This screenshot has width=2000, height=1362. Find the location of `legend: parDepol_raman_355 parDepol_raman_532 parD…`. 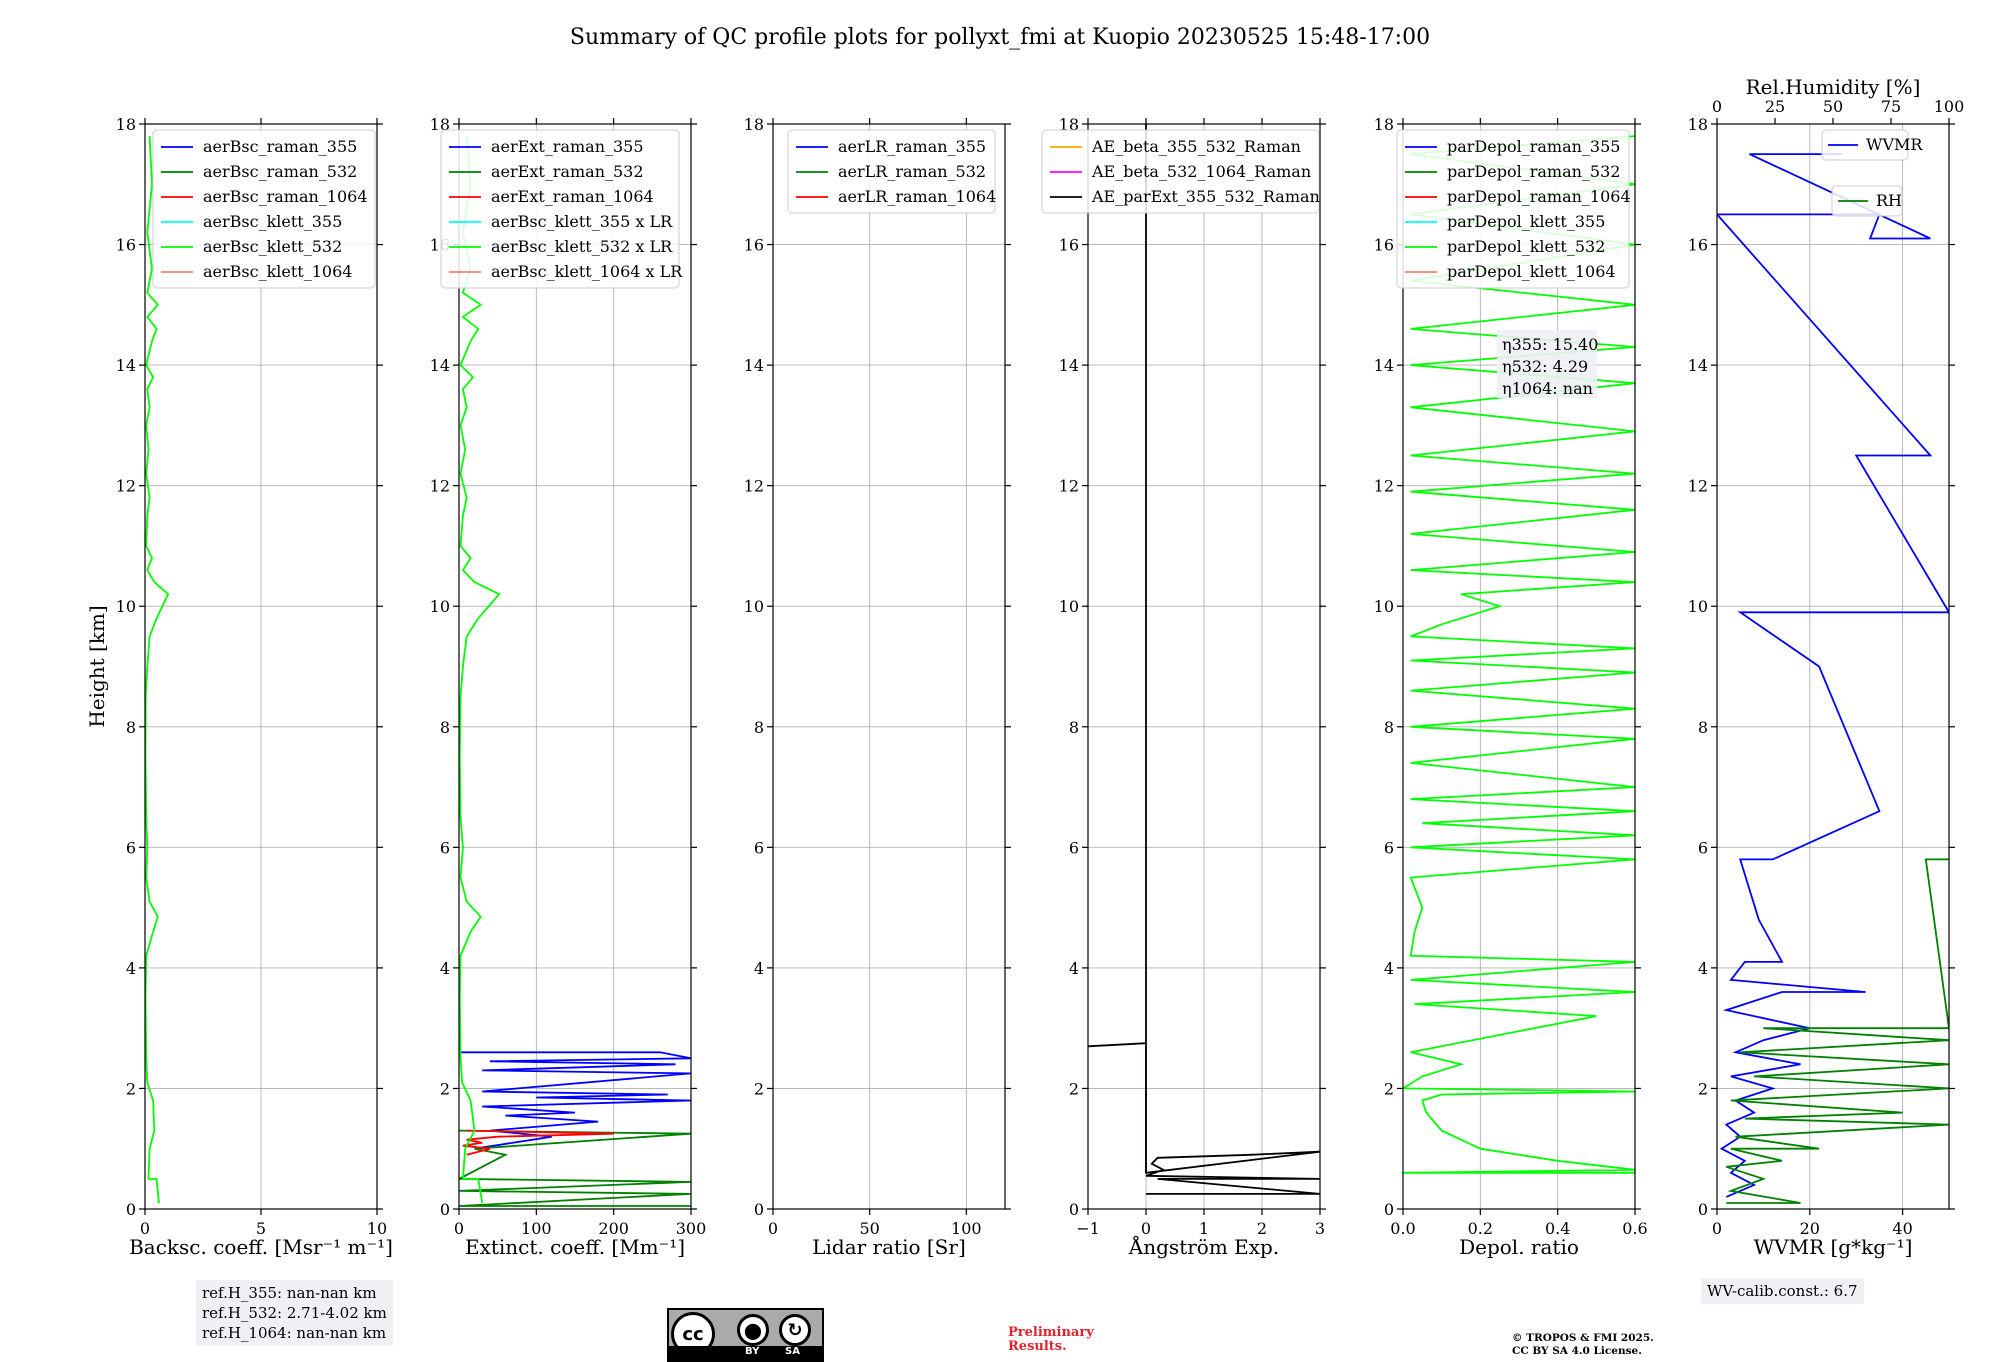

legend: parDepol_raman_355 parDepol_raman_532 parD… is located at coordinates (1513, 209).